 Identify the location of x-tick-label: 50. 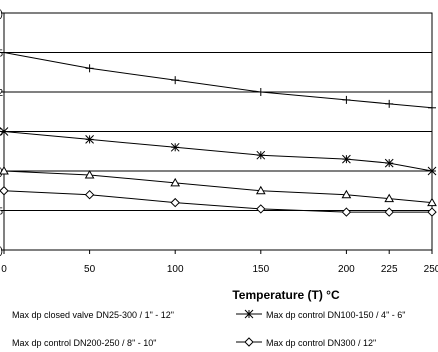
(90, 269).